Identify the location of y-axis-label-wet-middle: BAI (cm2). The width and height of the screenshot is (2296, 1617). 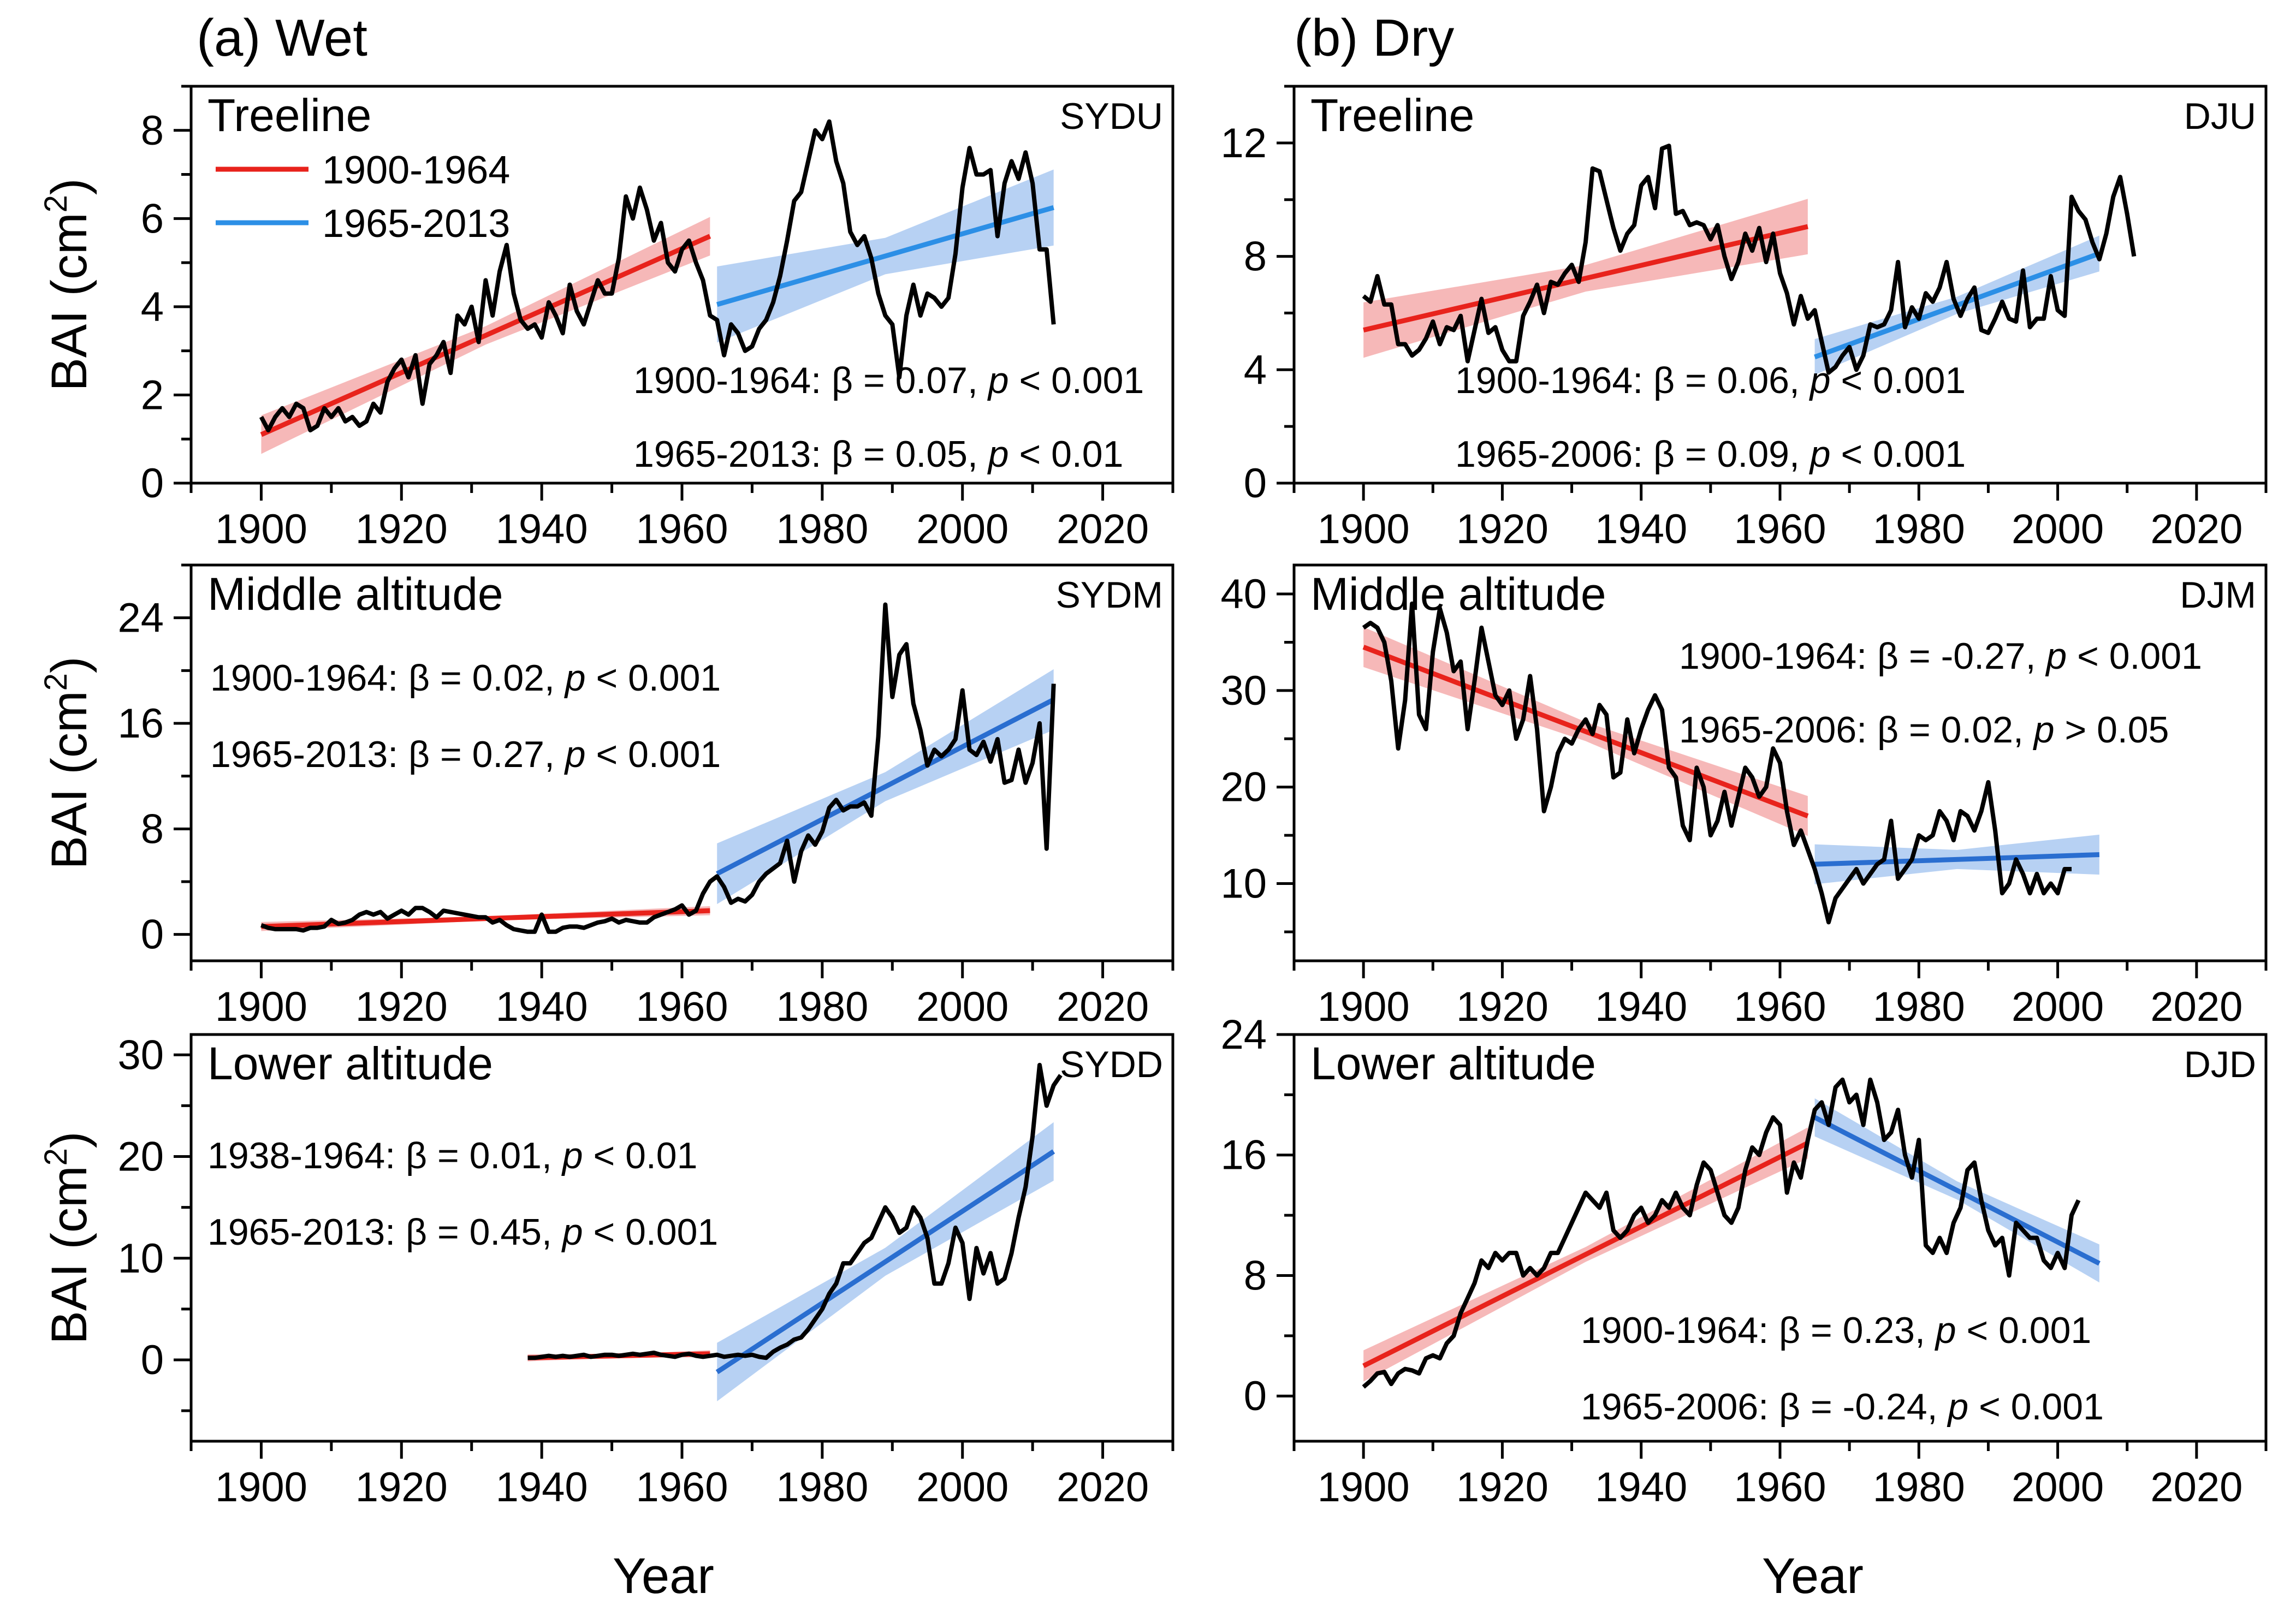
(67, 762).